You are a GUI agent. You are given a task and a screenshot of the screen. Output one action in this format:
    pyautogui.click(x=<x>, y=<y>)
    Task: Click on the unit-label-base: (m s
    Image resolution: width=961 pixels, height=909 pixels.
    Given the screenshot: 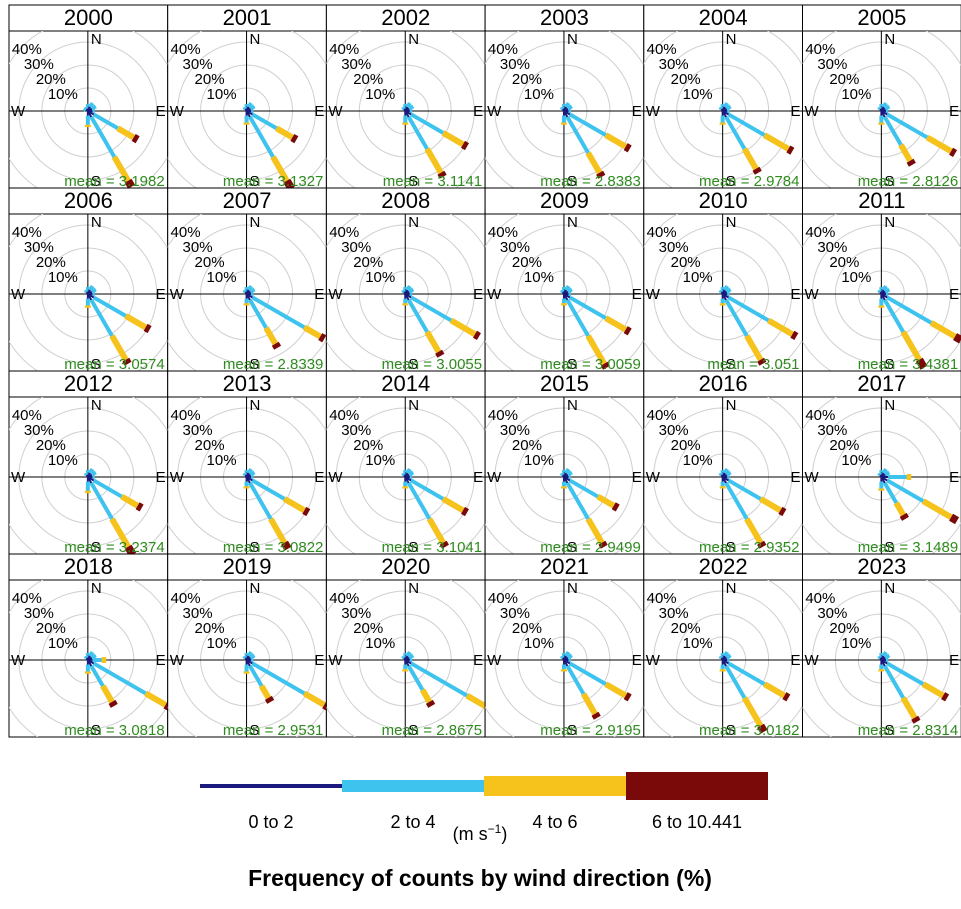 What is the action you would take?
    pyautogui.click(x=470, y=834)
    